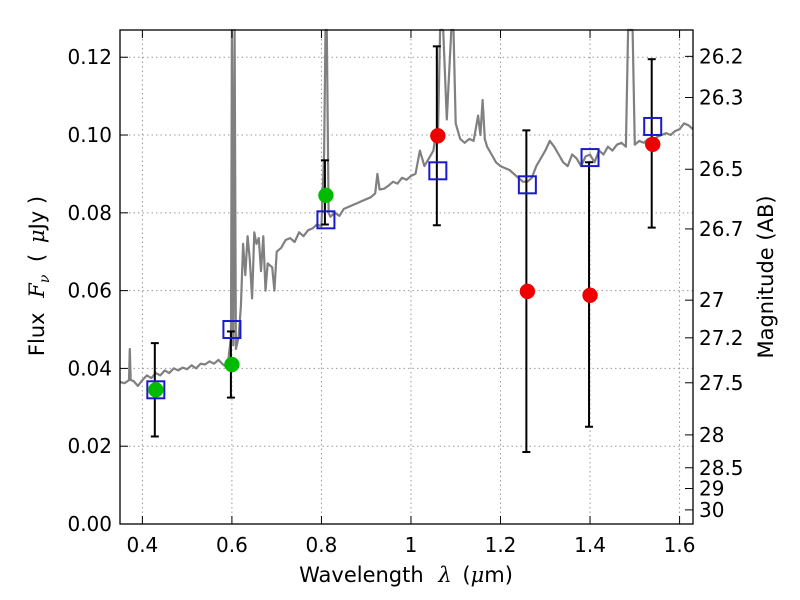 This screenshot has width=800, height=600. Describe the element at coordinates (37, 214) in the screenshot. I see `y-axis-title-unit: Jy )` at that location.